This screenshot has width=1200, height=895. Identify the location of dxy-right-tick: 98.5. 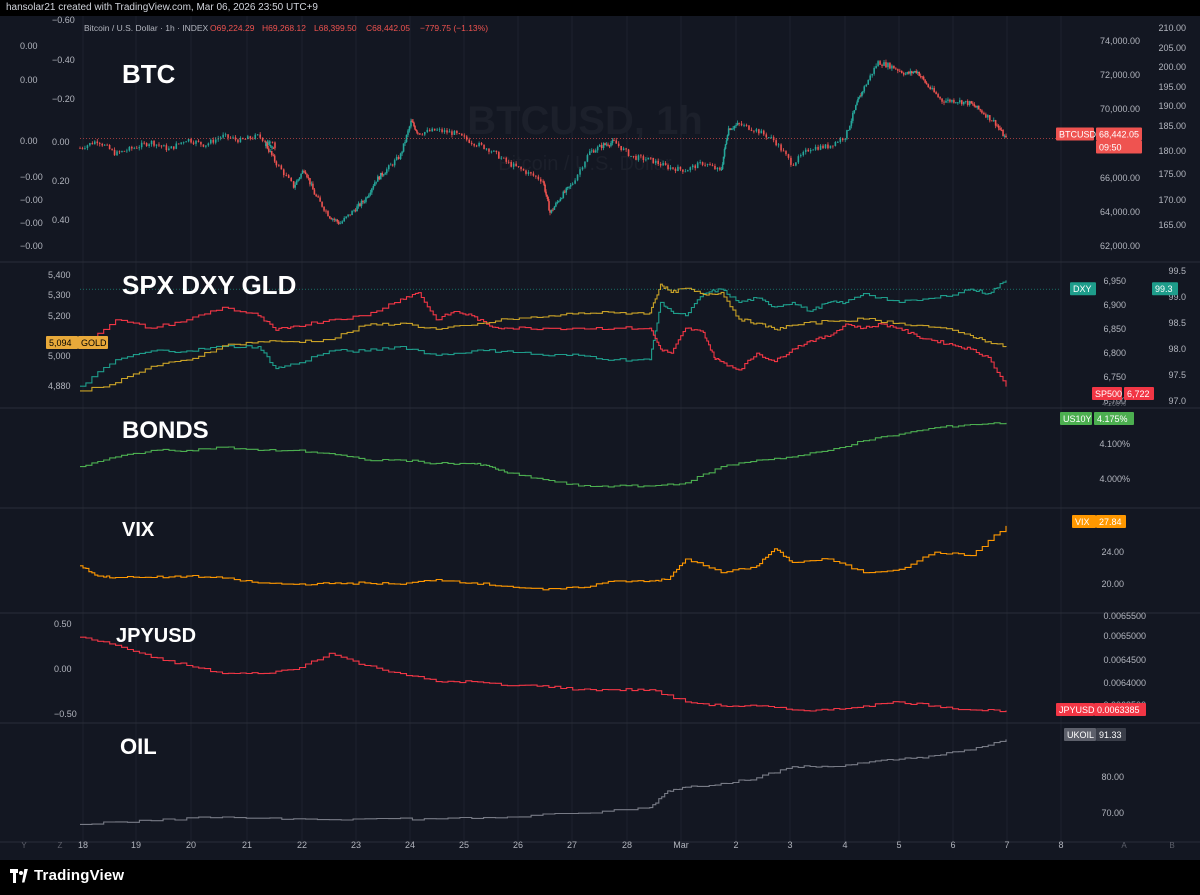
(1177, 323).